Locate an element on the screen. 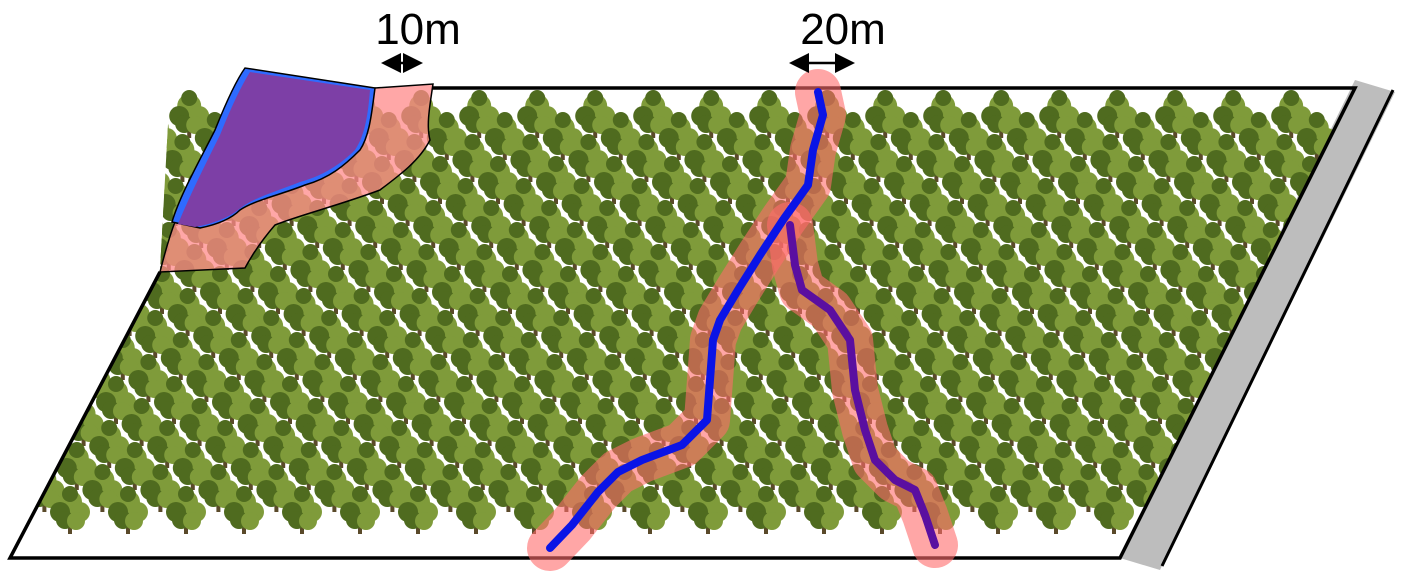 The image size is (1407, 576). purple-stream is located at coordinates (862, 385).